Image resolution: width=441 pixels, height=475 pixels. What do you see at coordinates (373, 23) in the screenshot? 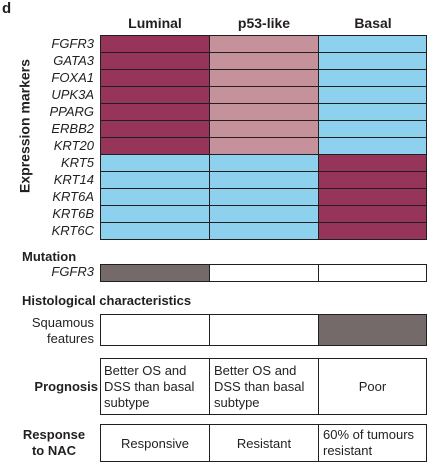
I see `column-header-basal: Basal` at bounding box center [373, 23].